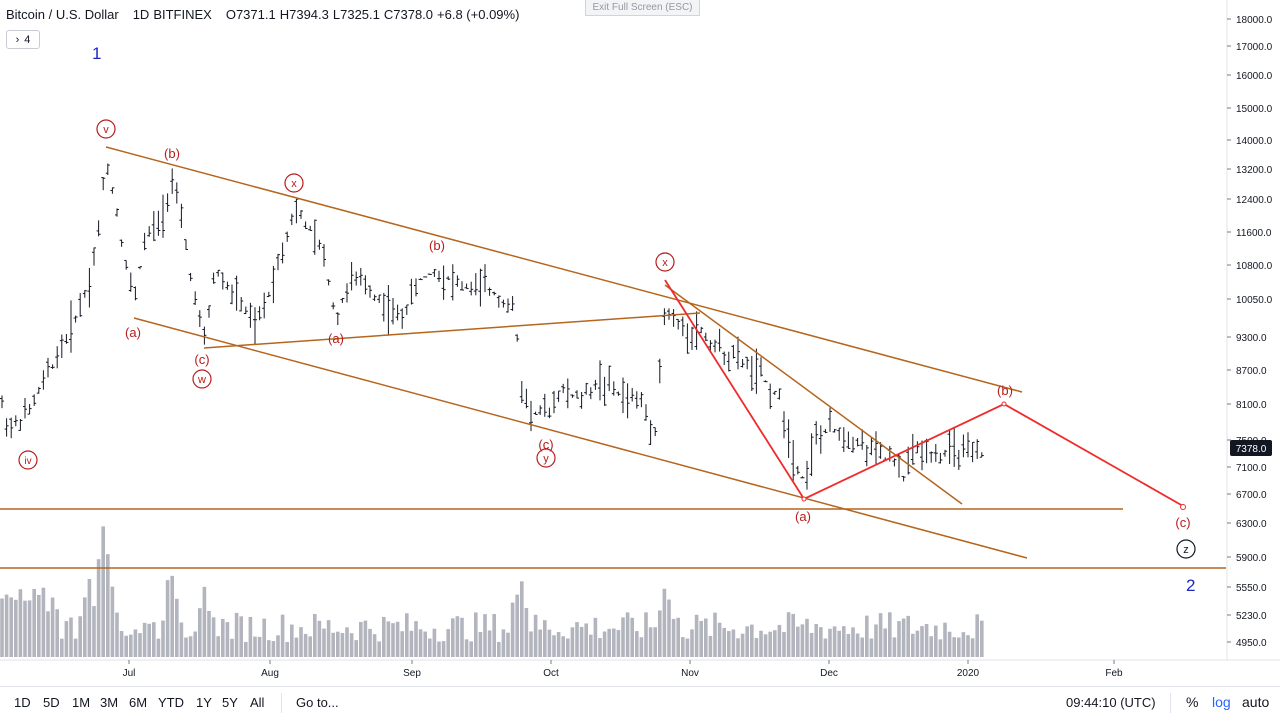 The width and height of the screenshot is (1280, 721). What do you see at coordinates (23, 39) in the screenshot?
I see `indicators-collapse-button: › 4` at bounding box center [23, 39].